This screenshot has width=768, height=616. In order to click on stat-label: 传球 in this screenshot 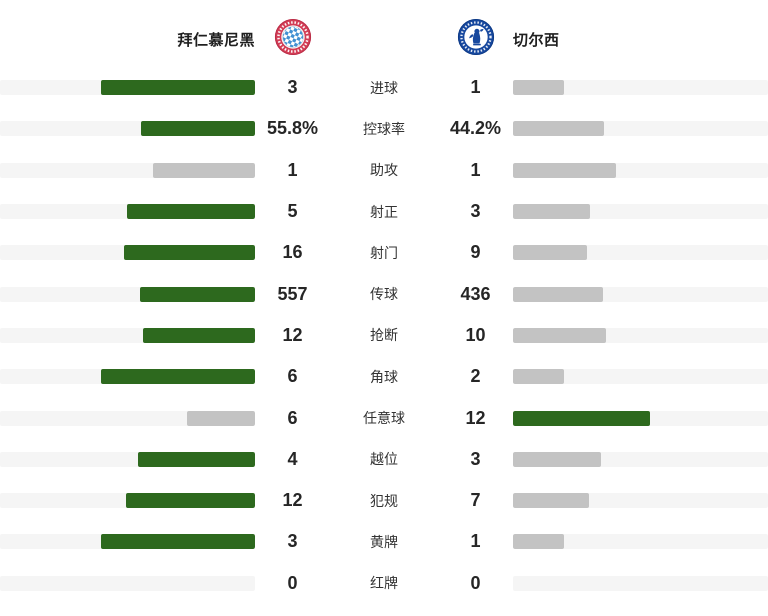, I will do `click(384, 294)`.